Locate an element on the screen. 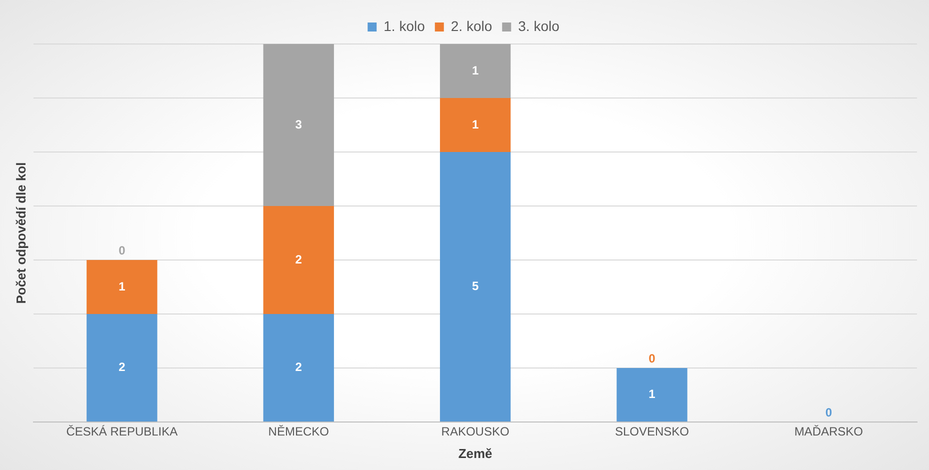 The image size is (929, 470). legend-label: 1. kolo is located at coordinates (405, 26).